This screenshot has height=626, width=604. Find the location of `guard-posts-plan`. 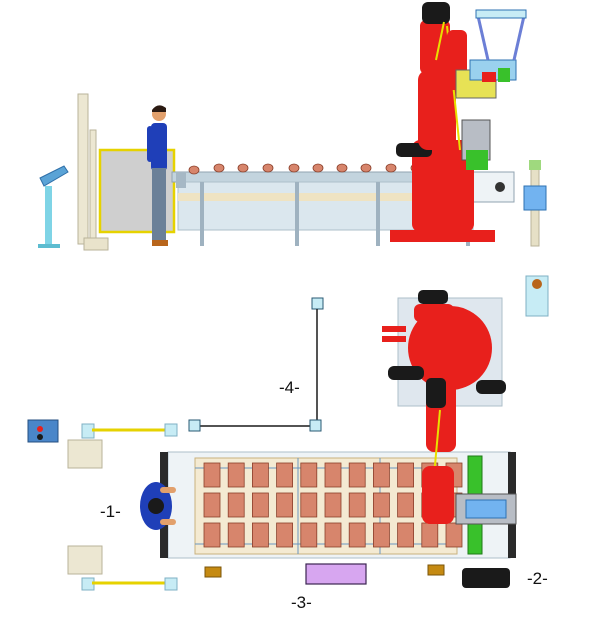

guard-posts-plan is located at coordinates (122, 507).